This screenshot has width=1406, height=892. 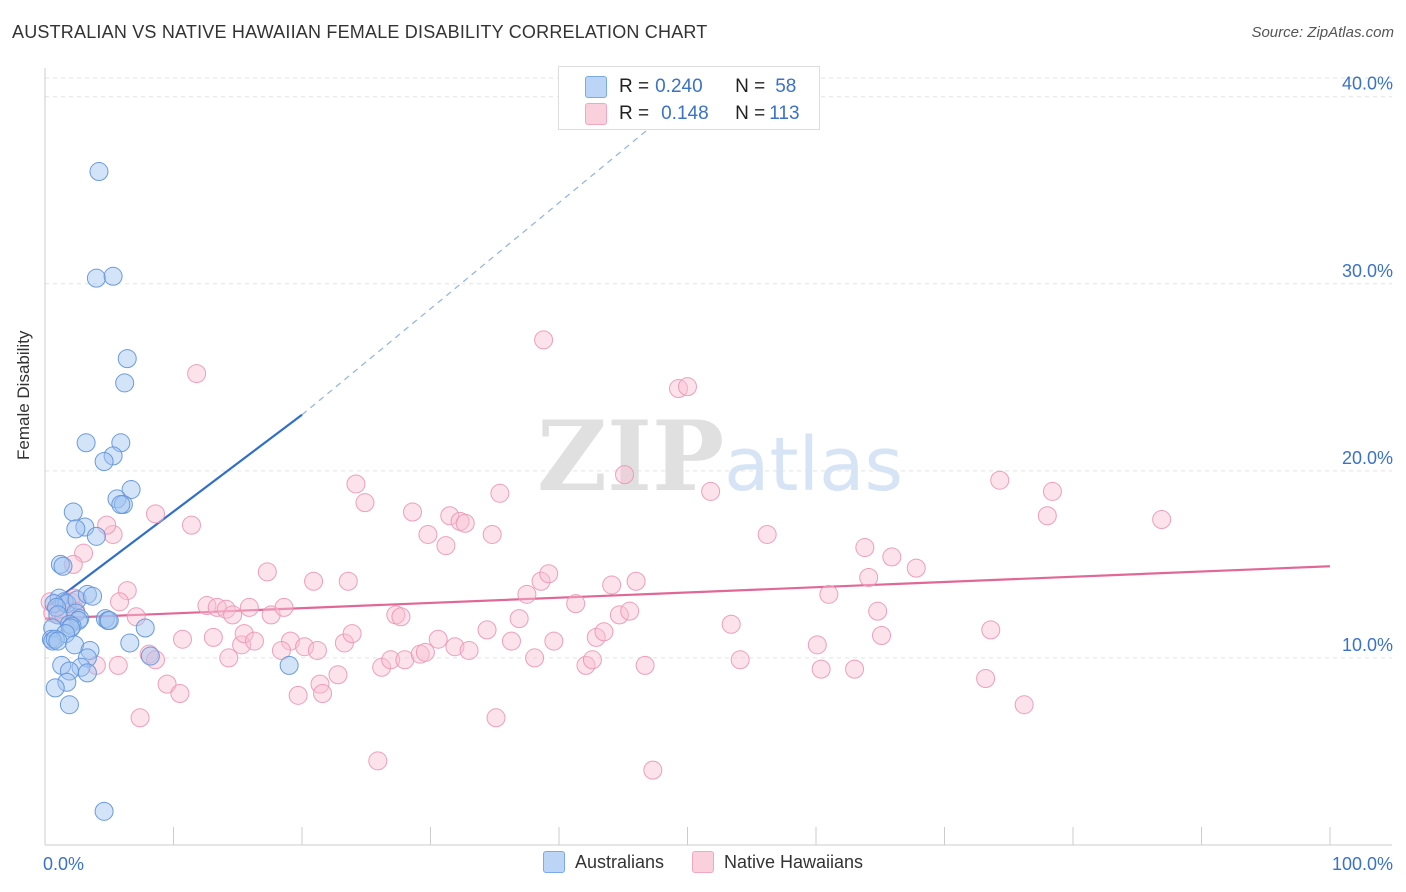 I want to click on y-tick-label: 30.0%, so click(x=1367, y=271).